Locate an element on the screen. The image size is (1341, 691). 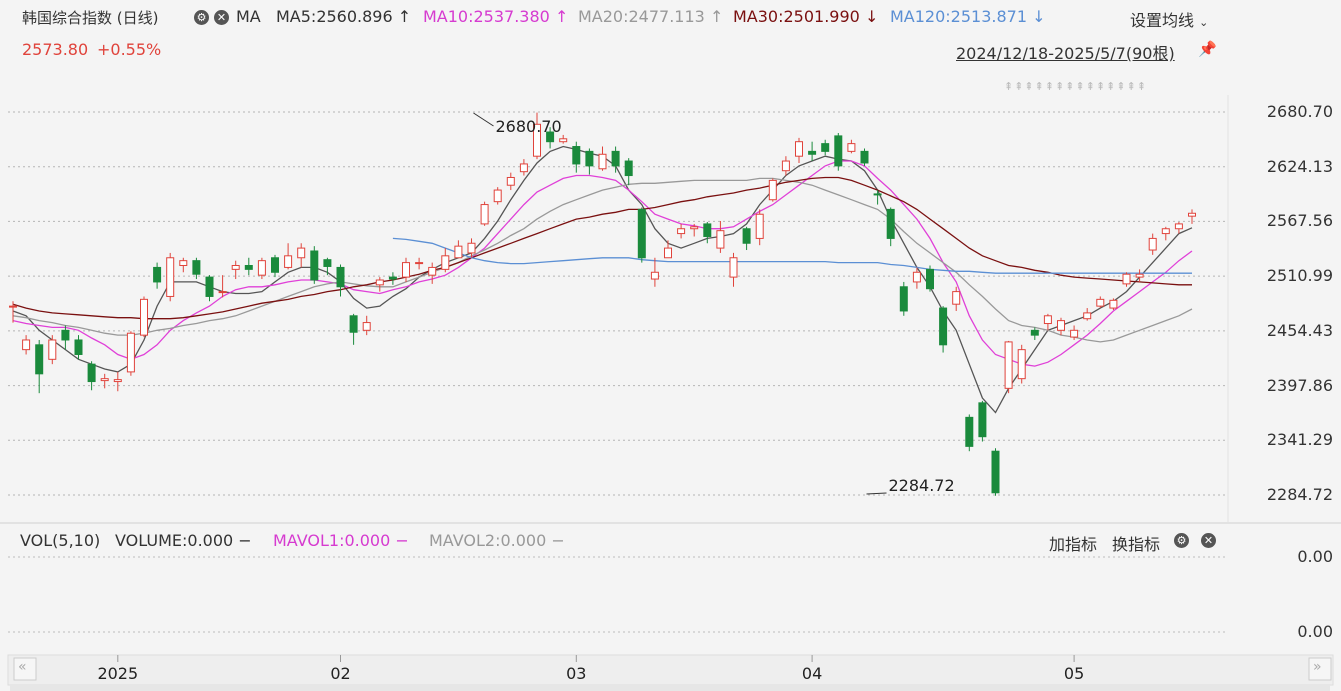
gear-icon: ⚙ is located at coordinates (201, 17).